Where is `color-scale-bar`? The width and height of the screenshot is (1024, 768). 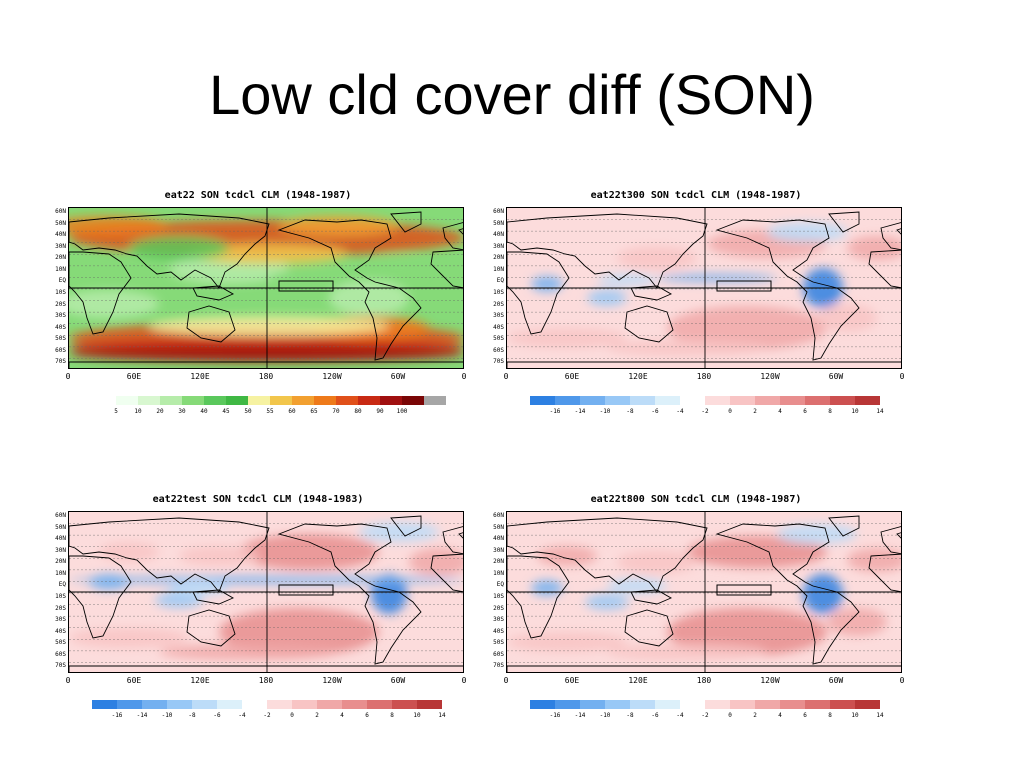
color-scale-bar is located at coordinates (267, 704).